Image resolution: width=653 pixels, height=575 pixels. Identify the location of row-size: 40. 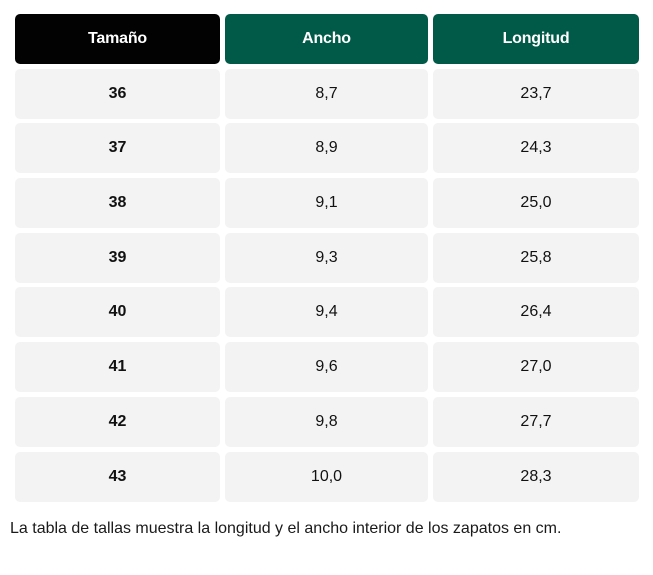
(117, 312).